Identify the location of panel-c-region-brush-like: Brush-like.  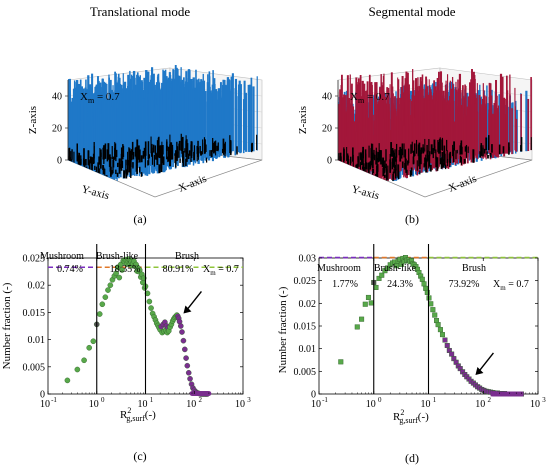
(117, 256).